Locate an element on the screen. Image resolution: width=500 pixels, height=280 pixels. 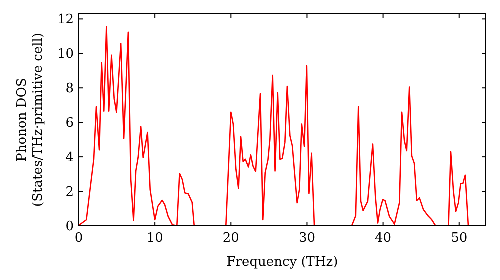
x-tick-label: 40 is located at coordinates (383, 238).